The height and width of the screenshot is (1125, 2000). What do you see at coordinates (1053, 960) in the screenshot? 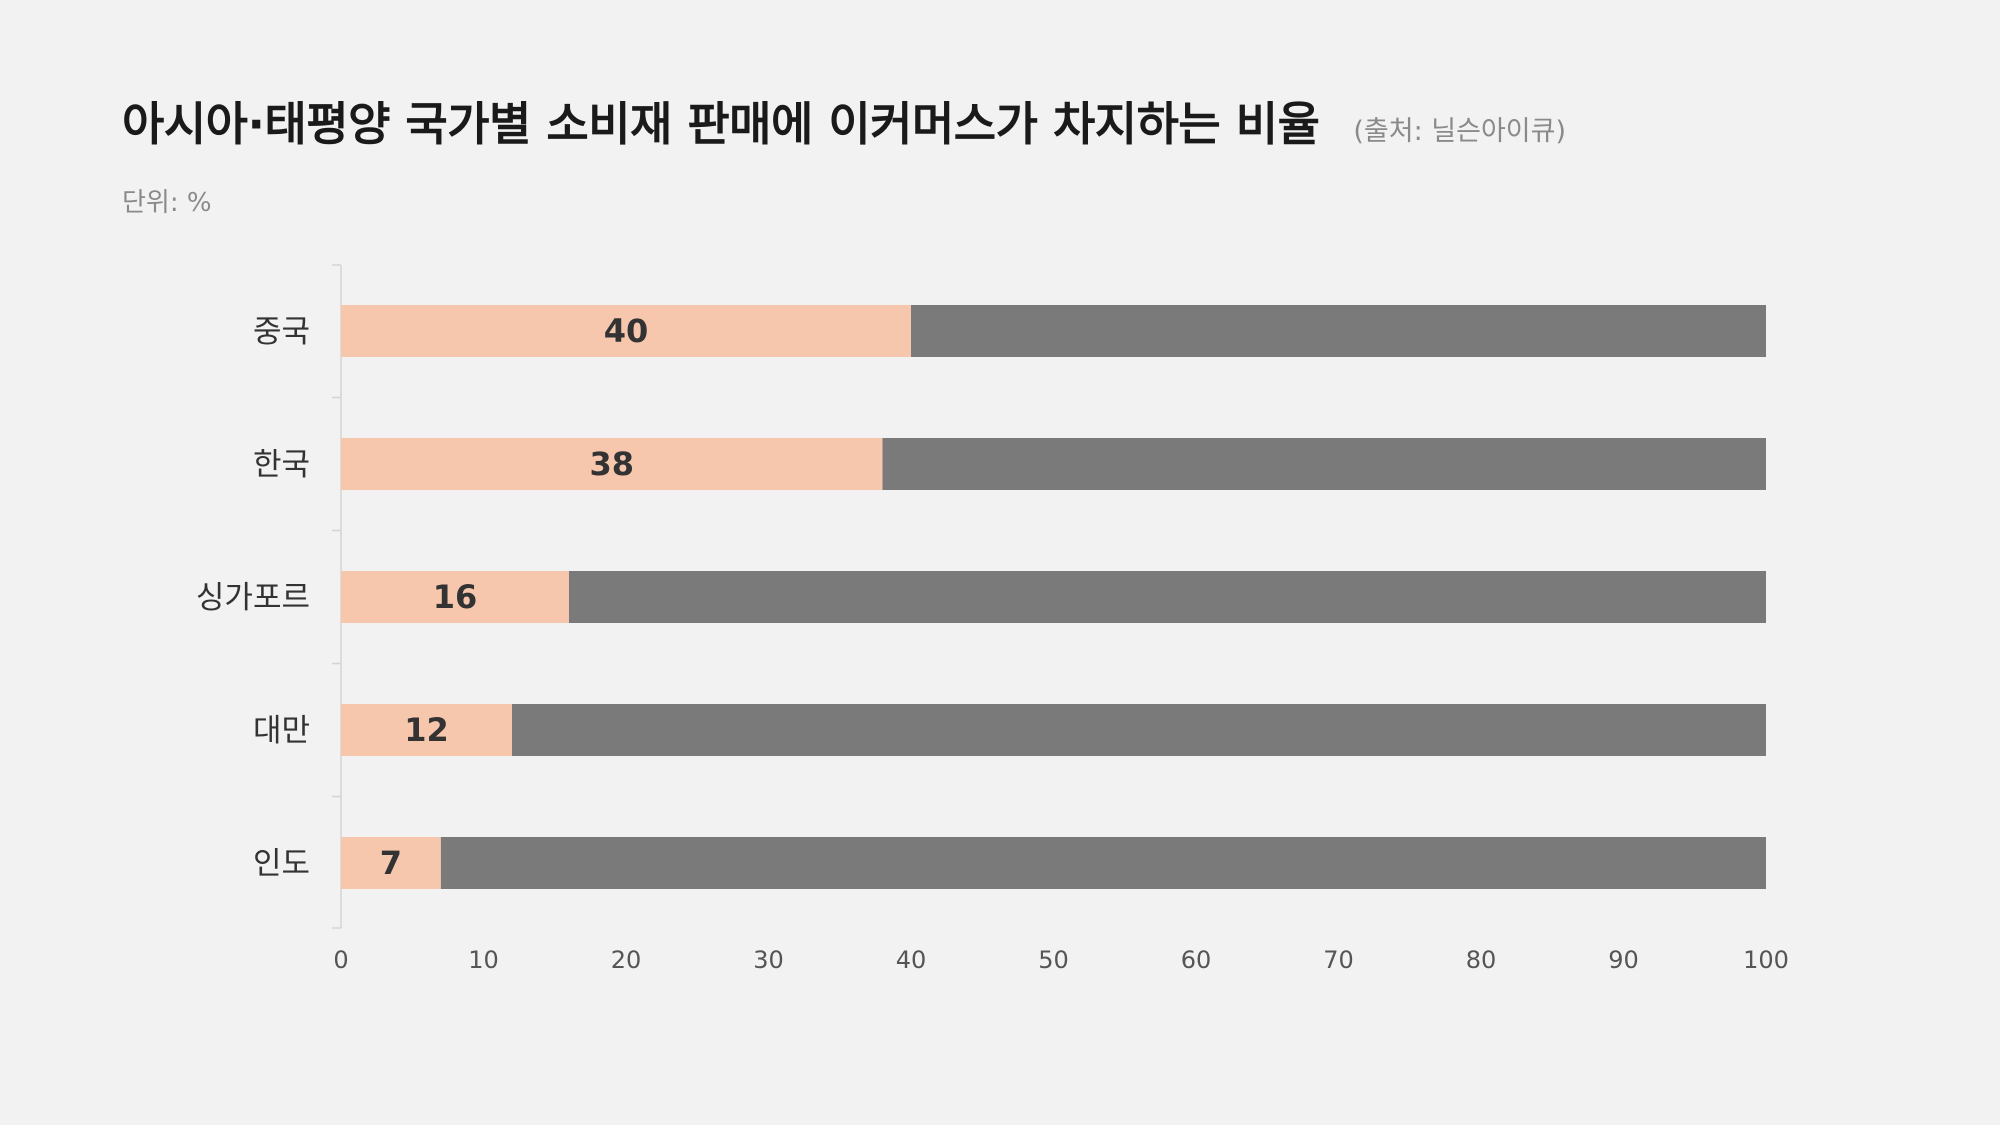
I see `x-tick-label: 50` at bounding box center [1053, 960].